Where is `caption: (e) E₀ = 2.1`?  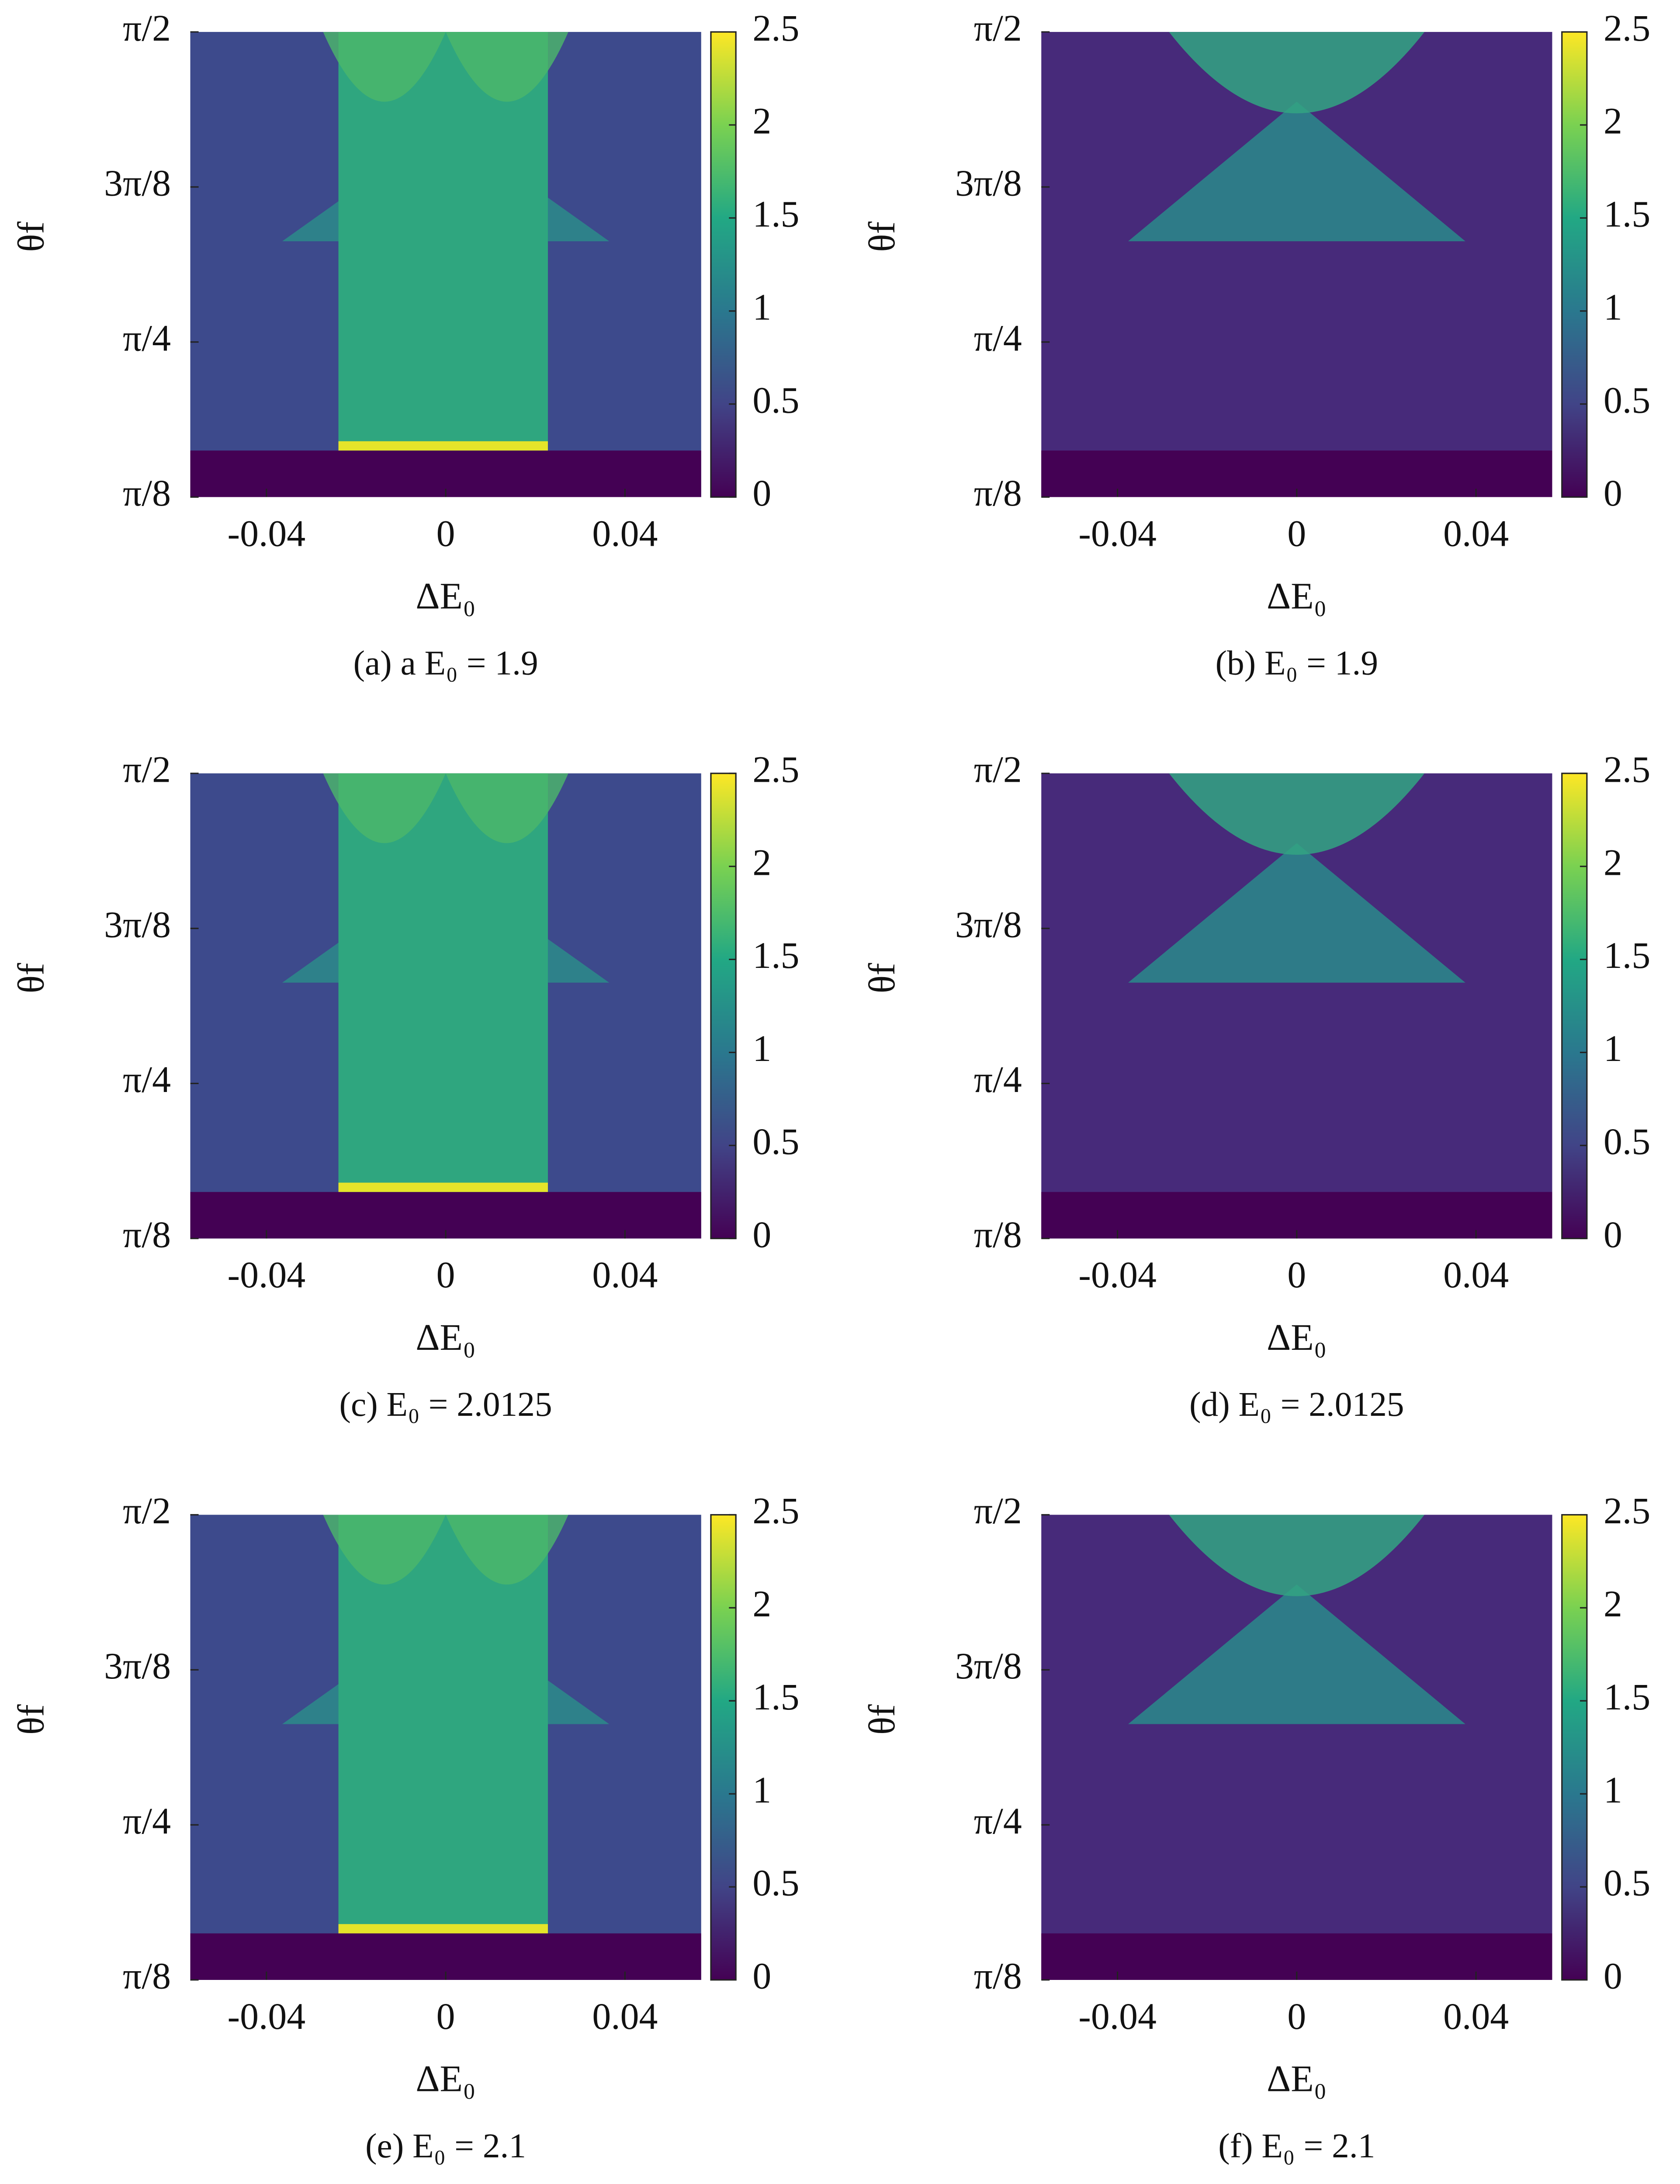
caption: (e) E₀ = 2.1 is located at coordinates (446, 2146).